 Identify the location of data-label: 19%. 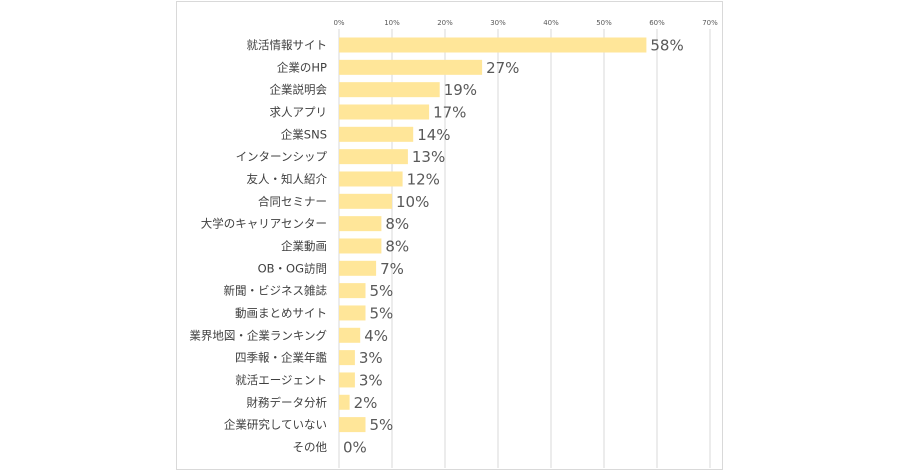
(460, 90).